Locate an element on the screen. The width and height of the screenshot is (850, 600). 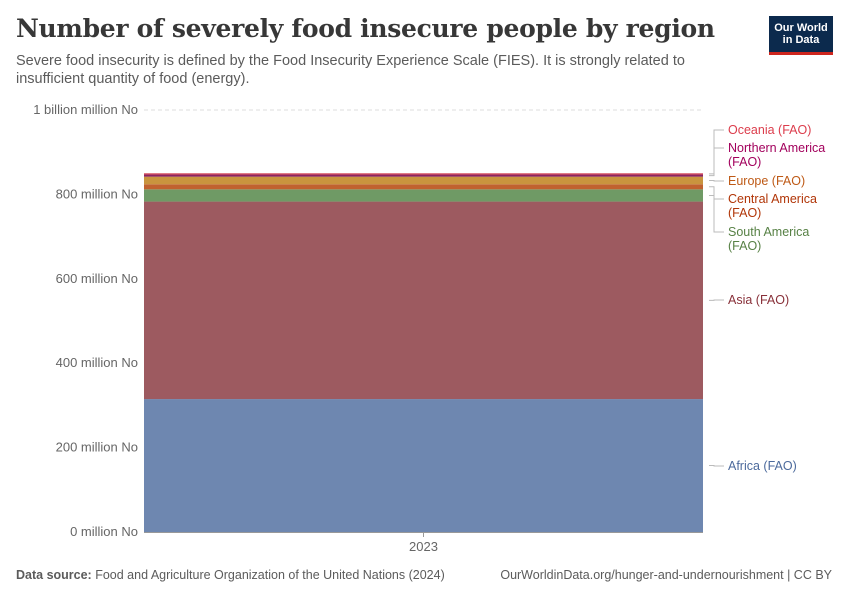
logo-line-1: Our World is located at coordinates (801, 28).